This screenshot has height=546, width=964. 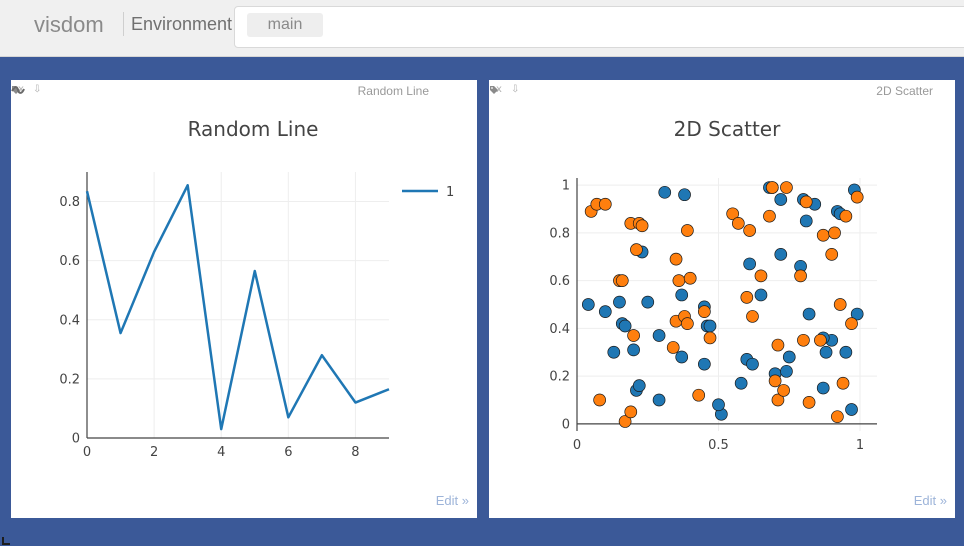 I want to click on x-tick-label: 6, so click(x=288, y=452).